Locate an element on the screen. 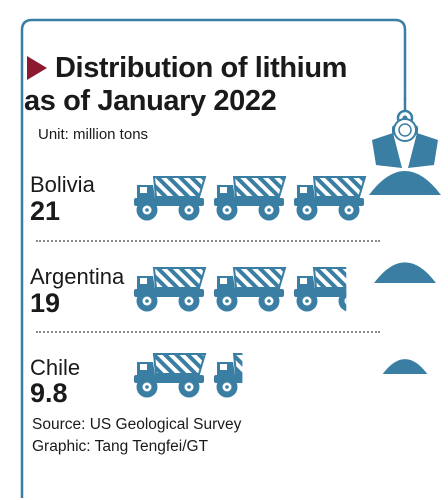 The height and width of the screenshot is (500, 448). category-label-chile: Chile is located at coordinates (55, 367).